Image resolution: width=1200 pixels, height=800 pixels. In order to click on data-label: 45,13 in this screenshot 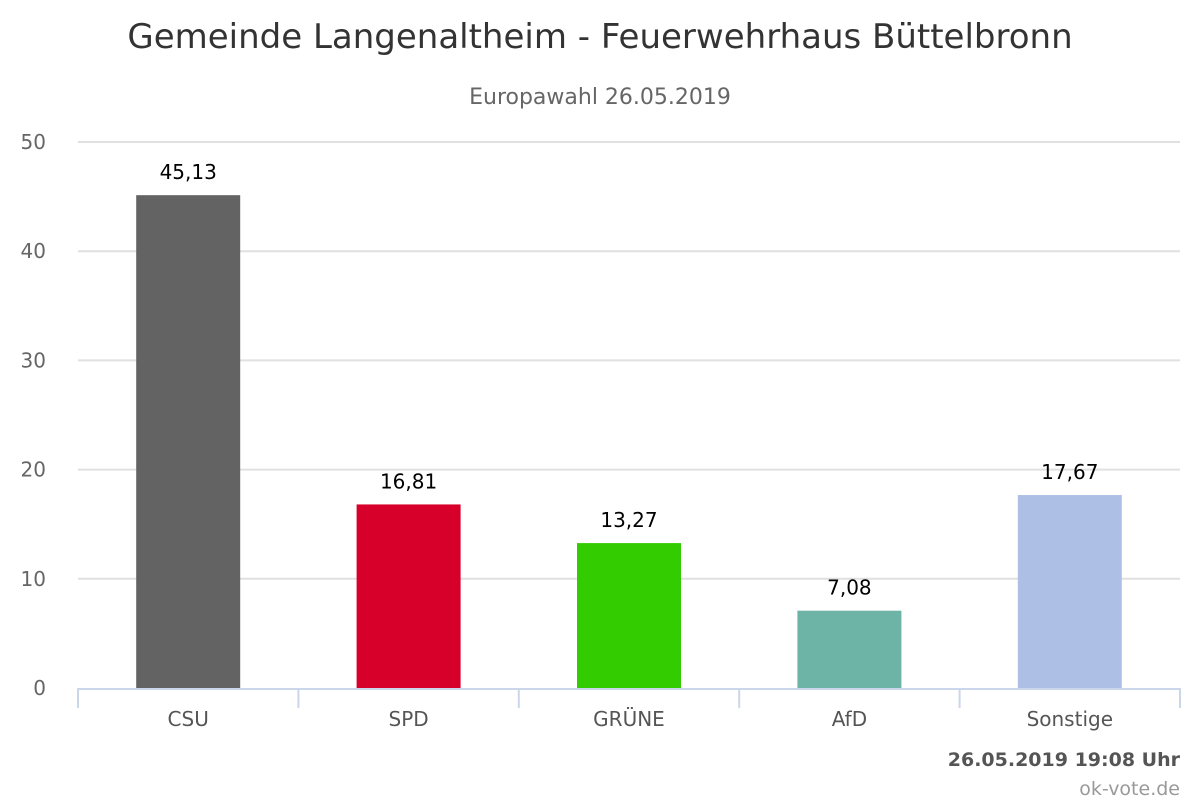, I will do `click(188, 172)`.